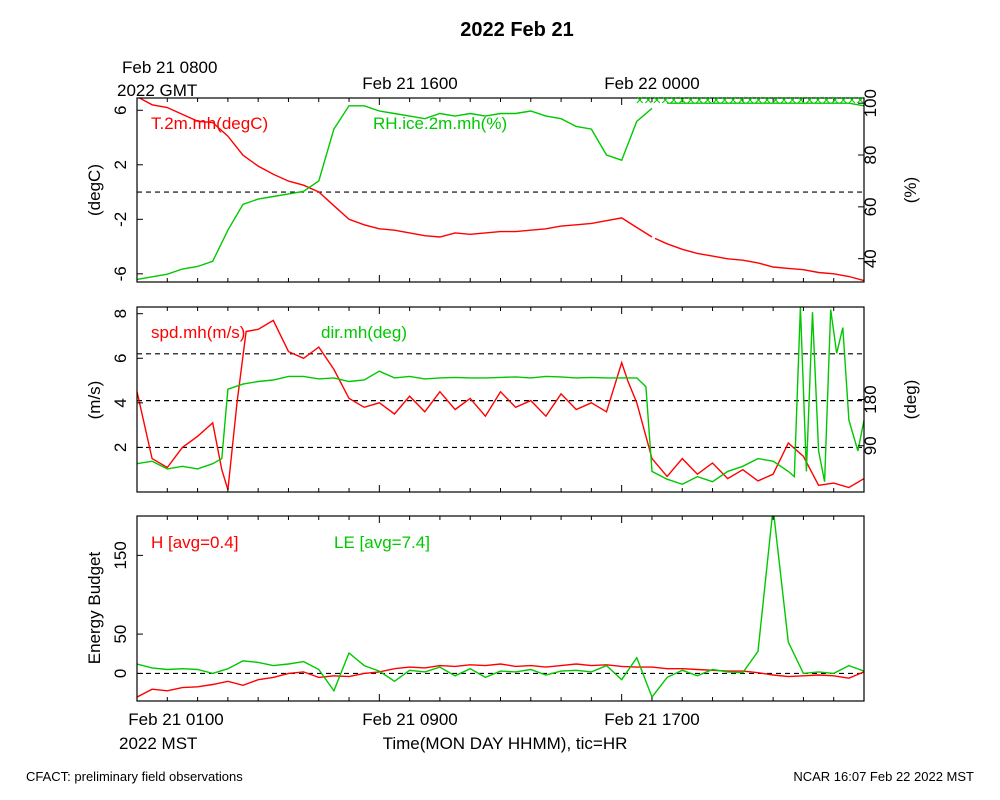 This screenshot has height=800, width=1000. Describe the element at coordinates (158, 743) in the screenshot. I see `mst-start-label-line2: 2022 MST` at that location.